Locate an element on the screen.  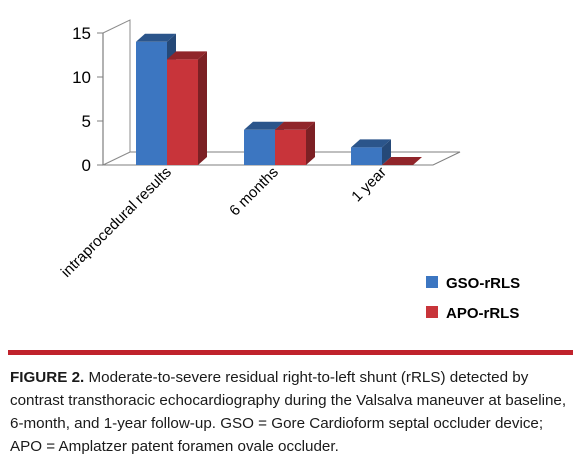
legend-label: APO-rRLS is located at coordinates (482, 313).